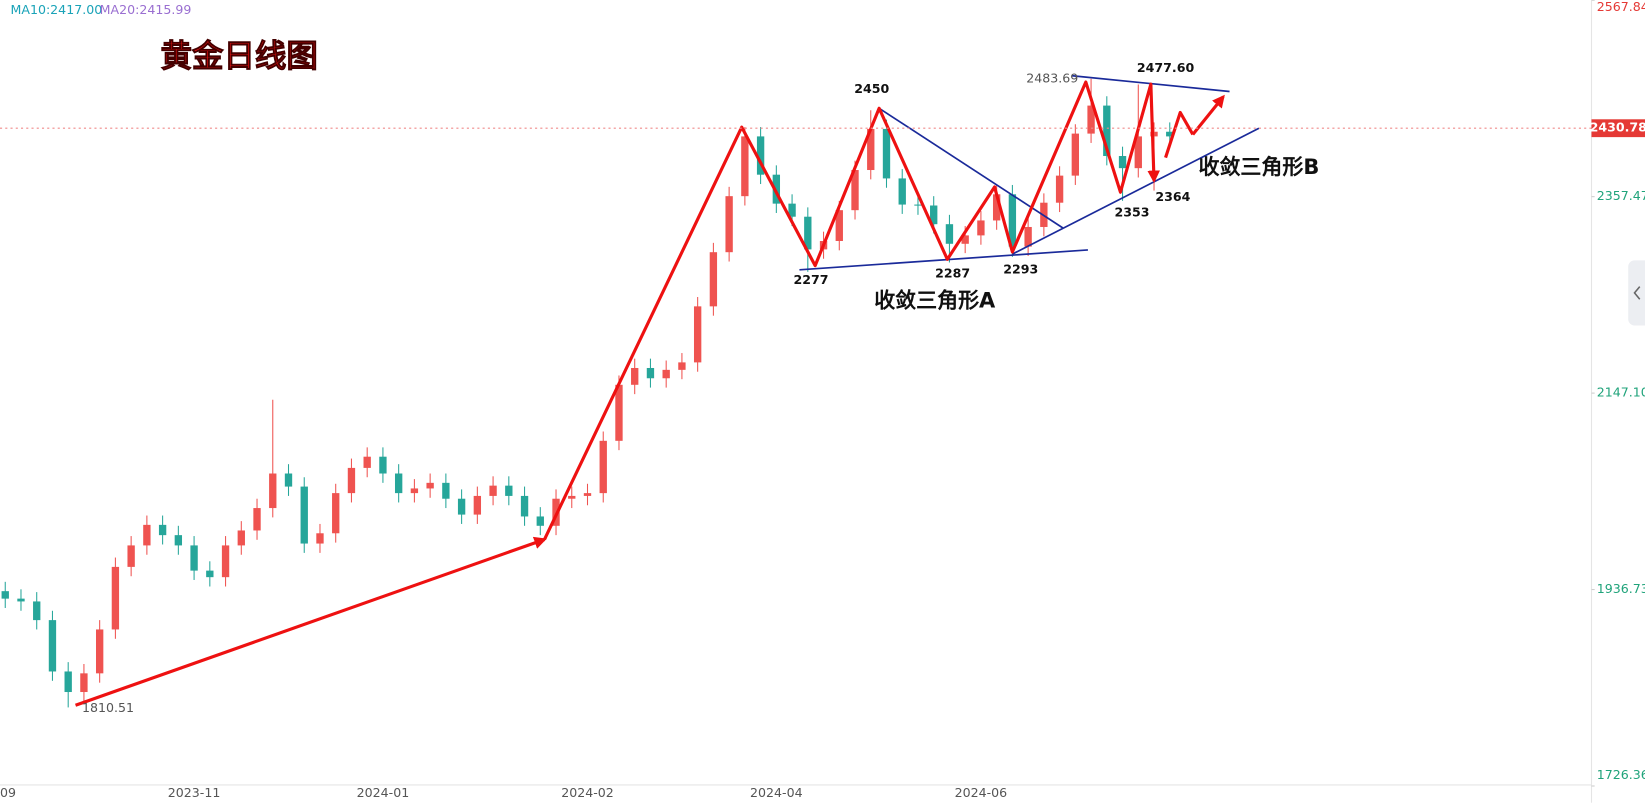 The image size is (1645, 803). I want to click on annotation: 收敛三角形A, so click(935, 300).